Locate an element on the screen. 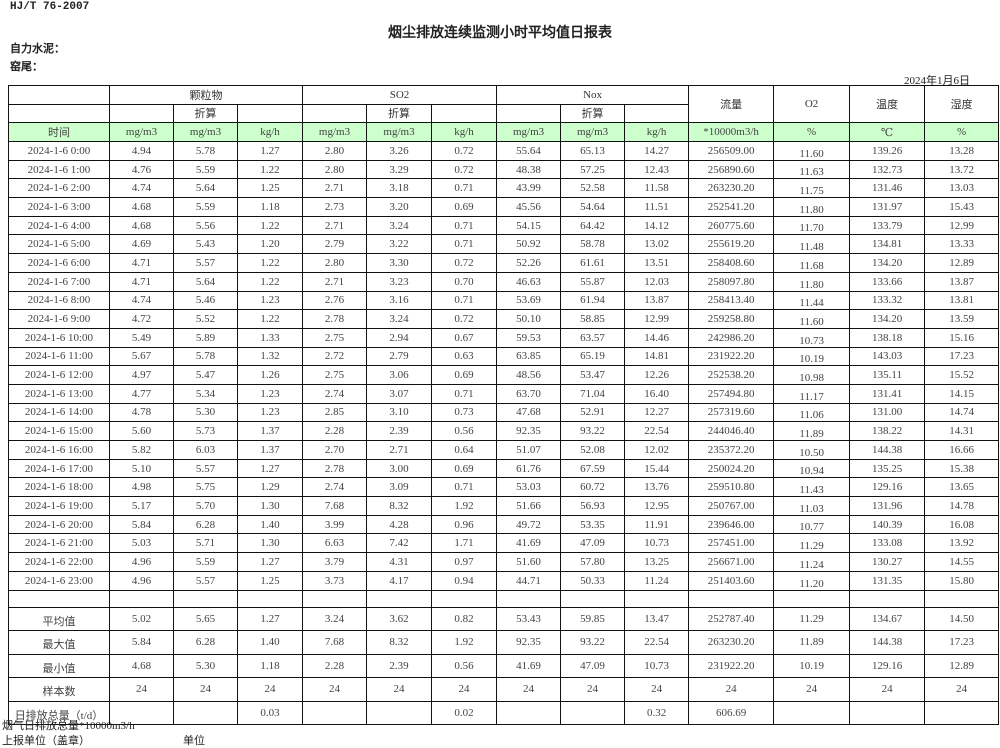 The image size is (1000, 748). summary-row: 日排放总量（t/d） 0.03 0.02 0.32 606.69 is located at coordinates (504, 712).